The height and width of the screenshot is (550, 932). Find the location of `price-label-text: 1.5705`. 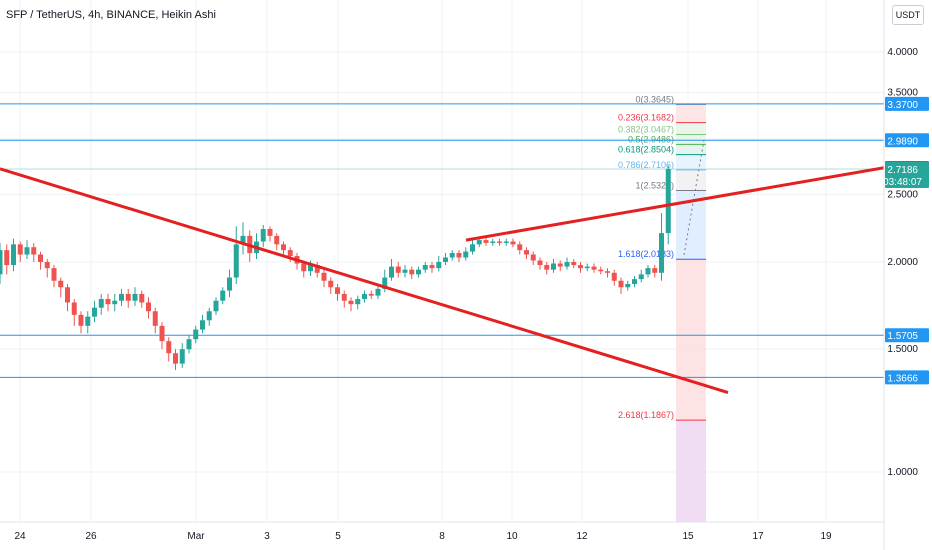

price-label-text: 1.5705 is located at coordinates (902, 336).